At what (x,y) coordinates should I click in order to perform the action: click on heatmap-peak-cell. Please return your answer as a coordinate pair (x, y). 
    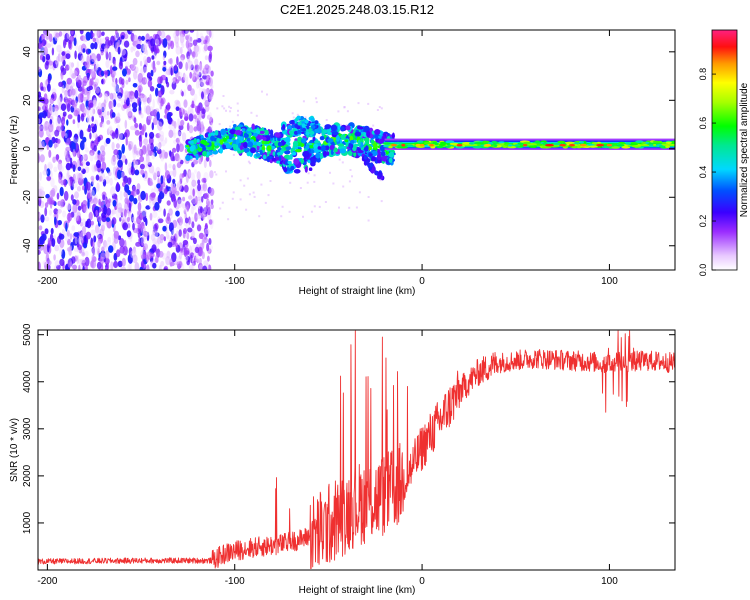
    Looking at the image, I should click on (459, 145).